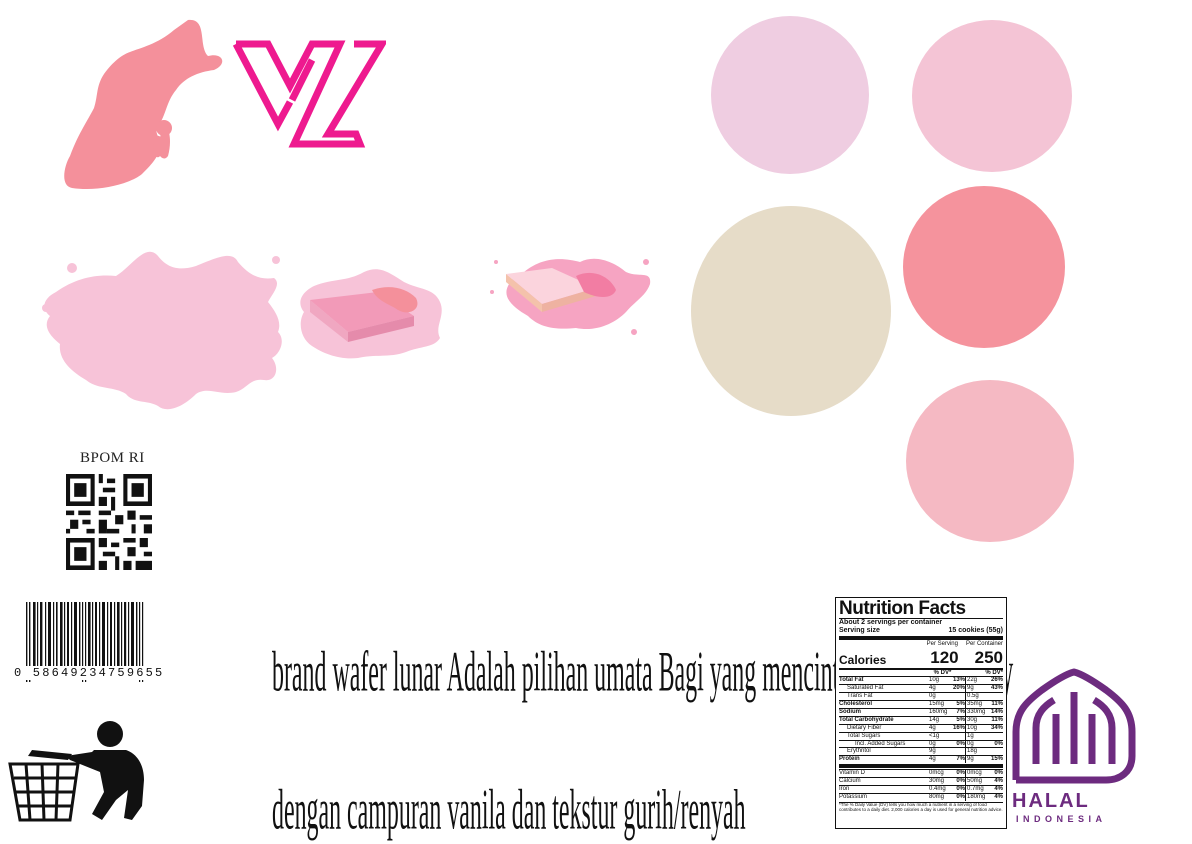 Image resolution: width=1192 pixels, height=844 pixels. Describe the element at coordinates (89, 673) in the screenshot. I see `barcode-number: 0 58649234759655` at that location.